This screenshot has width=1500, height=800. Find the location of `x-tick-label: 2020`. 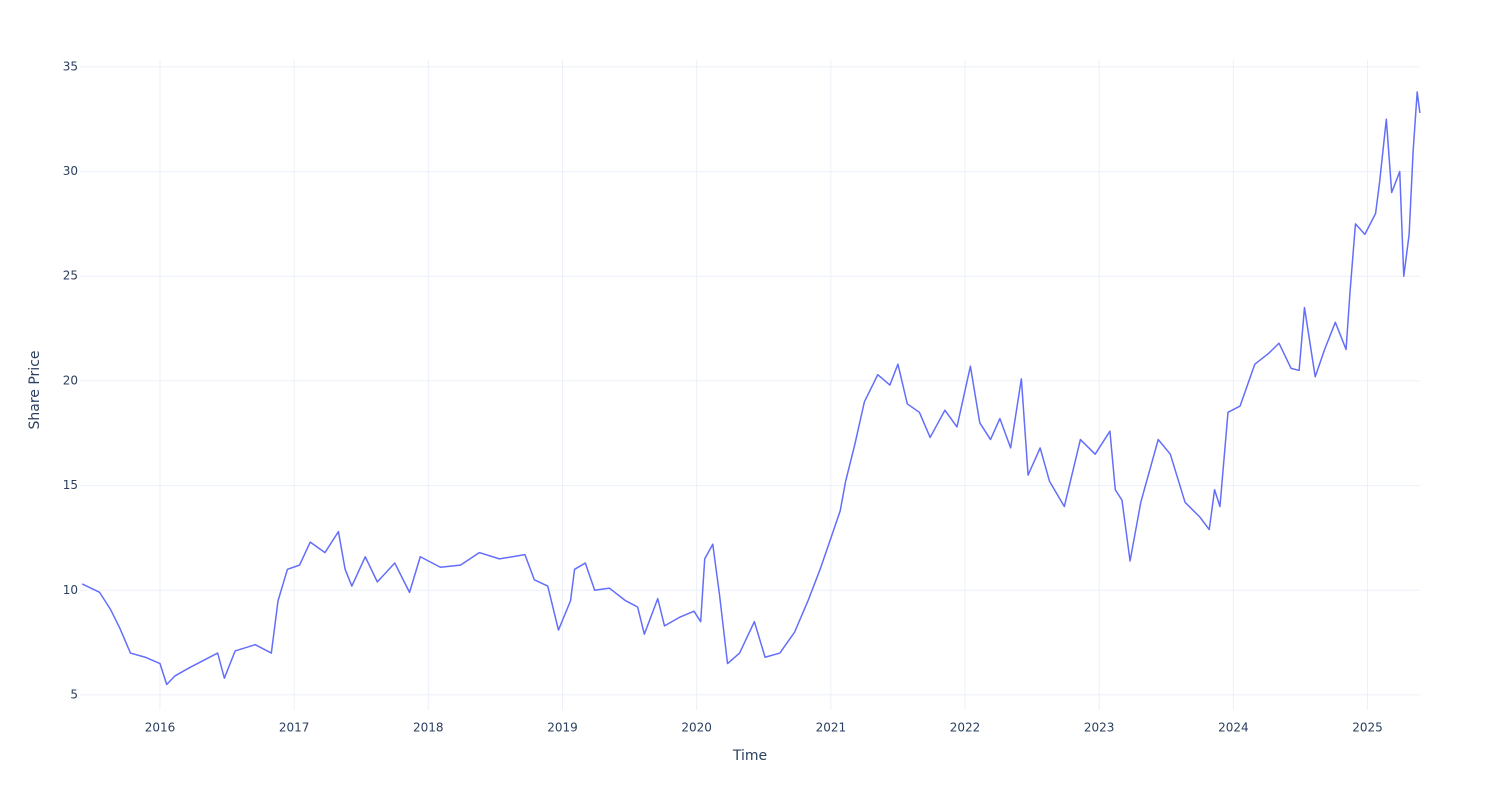

x-tick-label: 2020 is located at coordinates (696, 728).